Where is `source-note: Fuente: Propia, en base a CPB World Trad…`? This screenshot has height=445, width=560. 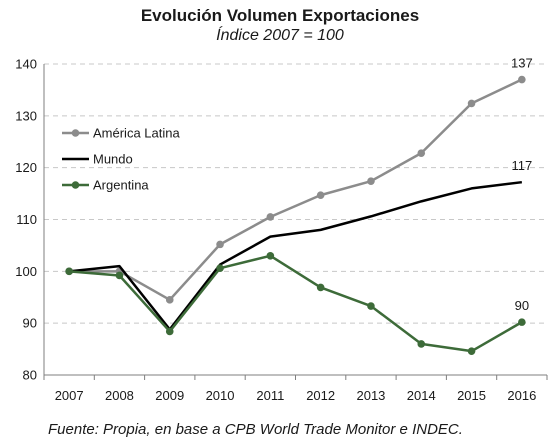
source-note: Fuente: Propia, en base a CPB World Trad… is located at coordinates (255, 429).